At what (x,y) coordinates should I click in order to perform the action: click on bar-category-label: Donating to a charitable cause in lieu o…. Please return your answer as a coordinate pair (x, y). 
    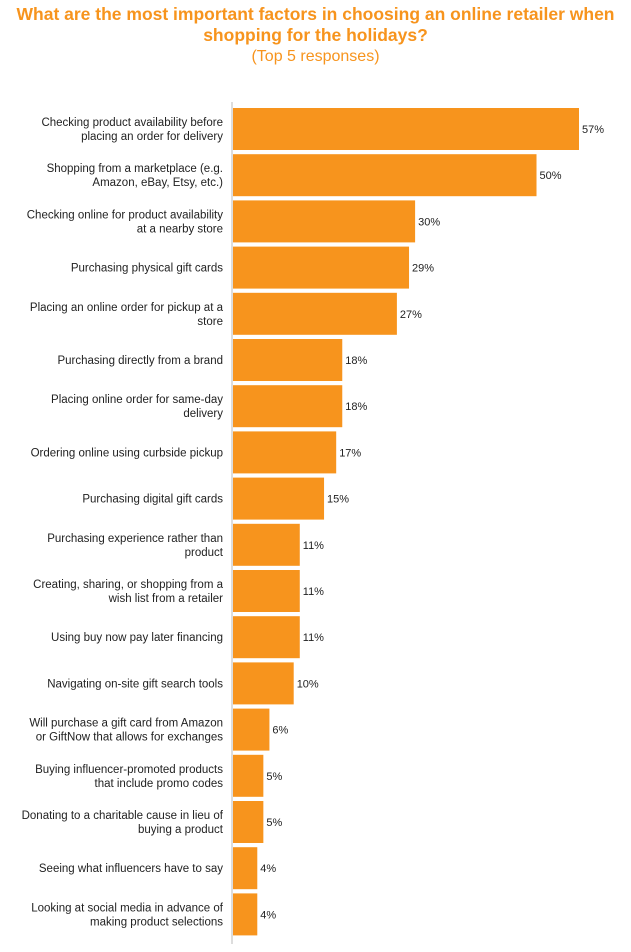
    Looking at the image, I should click on (123, 823).